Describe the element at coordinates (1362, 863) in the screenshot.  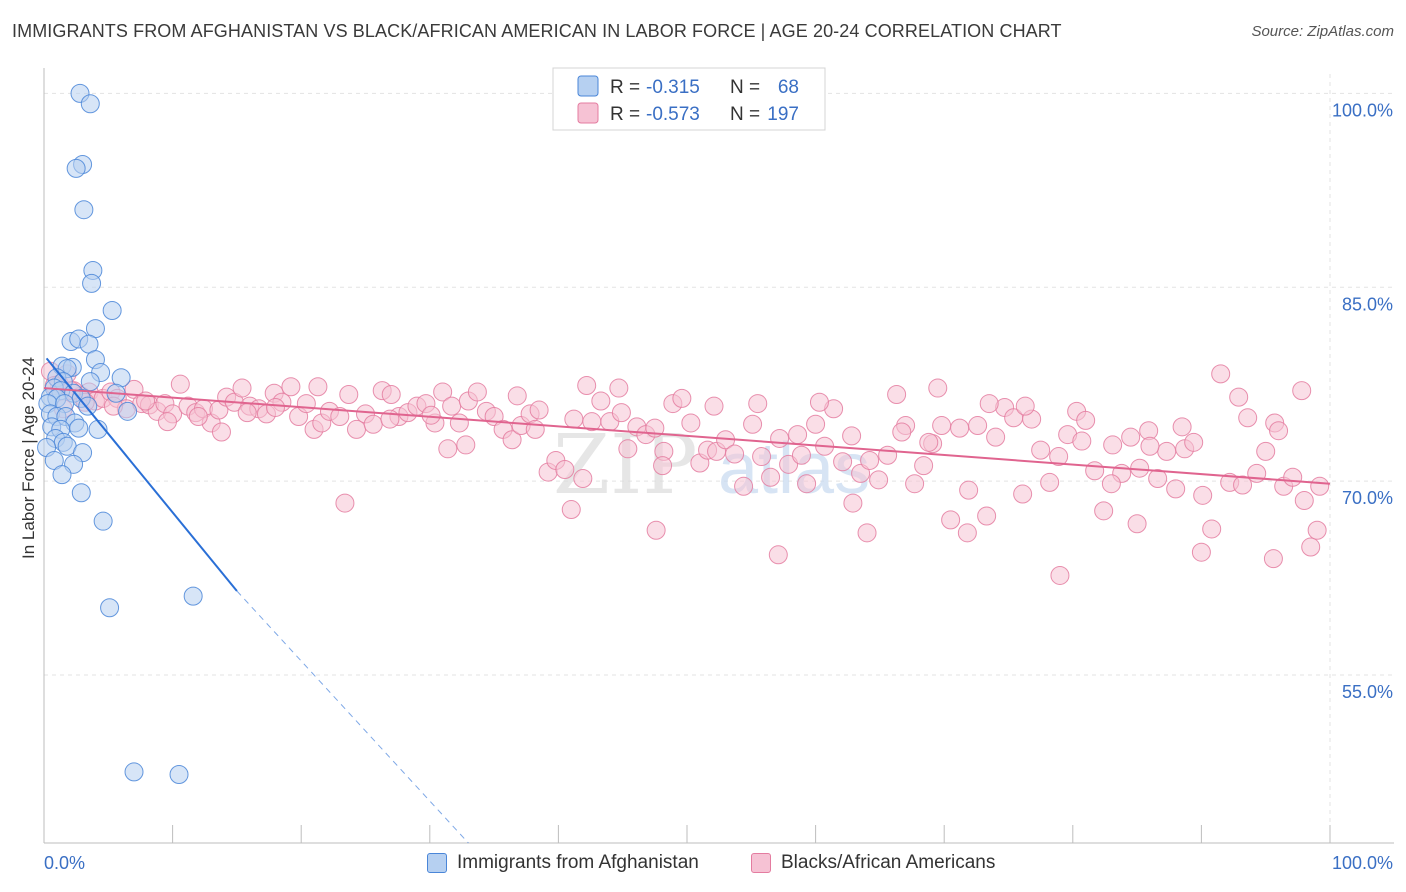
I see `x-tick-label-max: 100.0%` at that location.